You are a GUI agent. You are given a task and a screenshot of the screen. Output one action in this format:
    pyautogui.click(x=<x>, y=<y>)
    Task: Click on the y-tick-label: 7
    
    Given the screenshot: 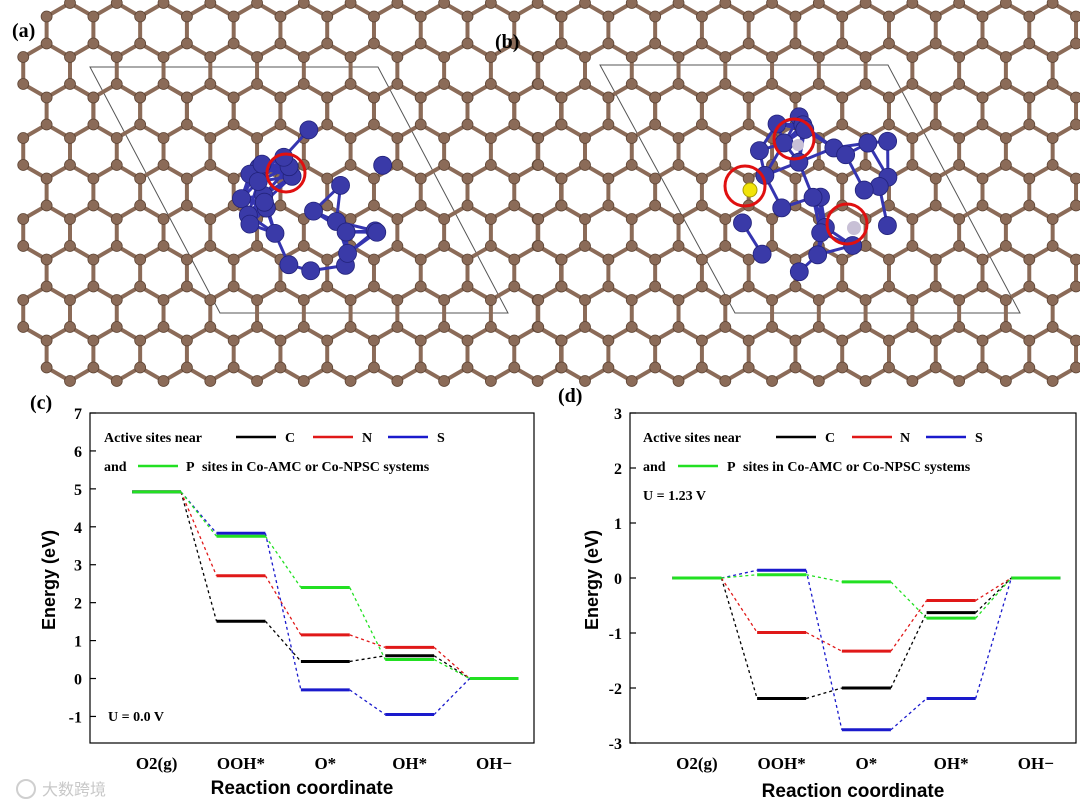 What is the action you would take?
    pyautogui.click(x=78, y=414)
    